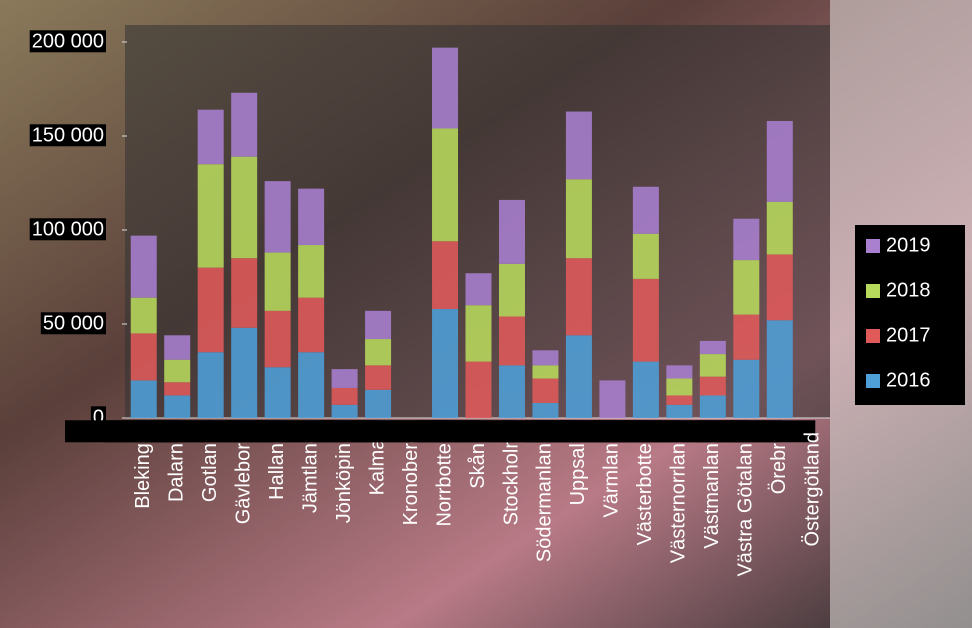  What do you see at coordinates (243, 478) in the screenshot?
I see `x-tick-label: Gävleborg` at bounding box center [243, 478].